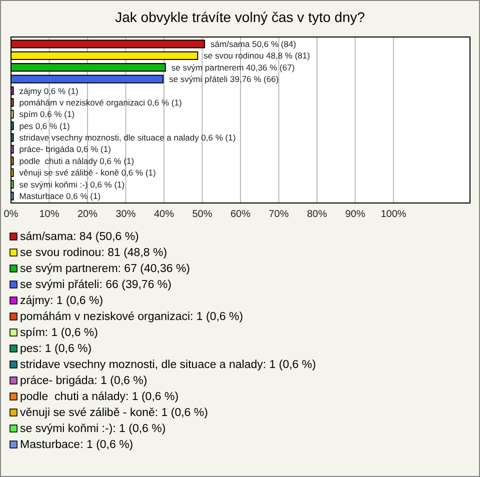 The height and width of the screenshot is (477, 480). What do you see at coordinates (47, 114) in the screenshot?
I see `category-label: spím 0,6 % (1)` at bounding box center [47, 114].